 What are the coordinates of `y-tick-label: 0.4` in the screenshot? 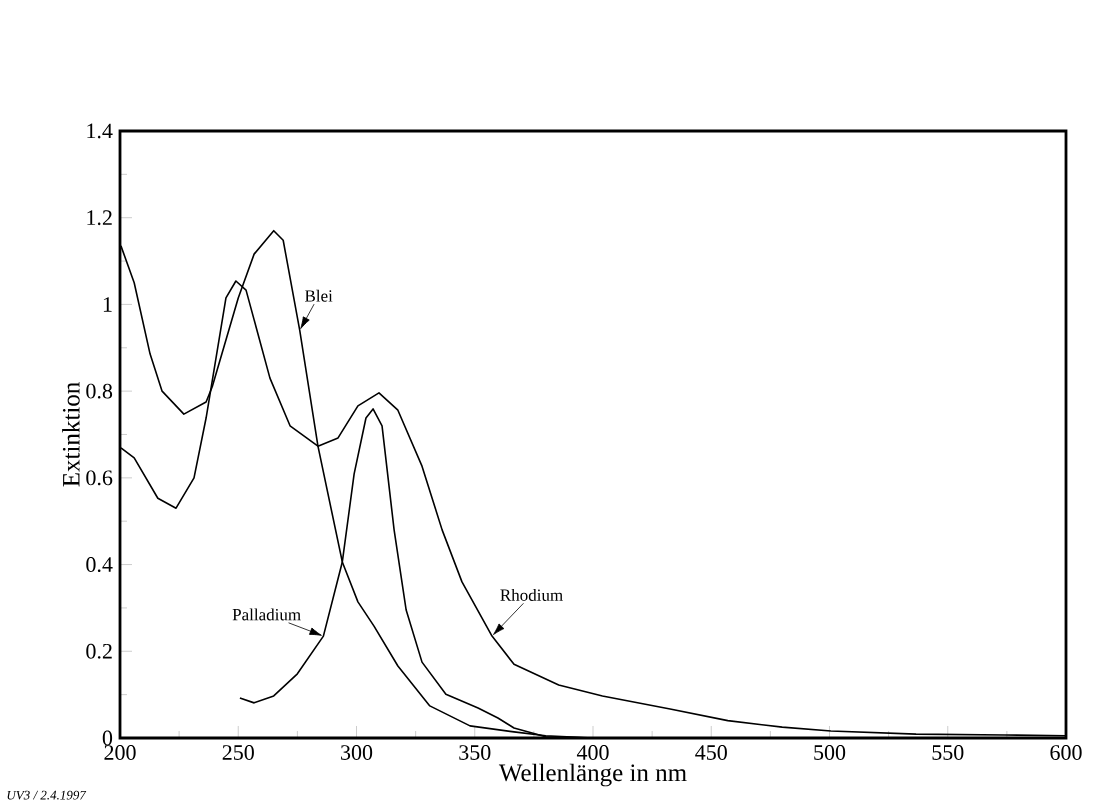 It's located at (99, 565).